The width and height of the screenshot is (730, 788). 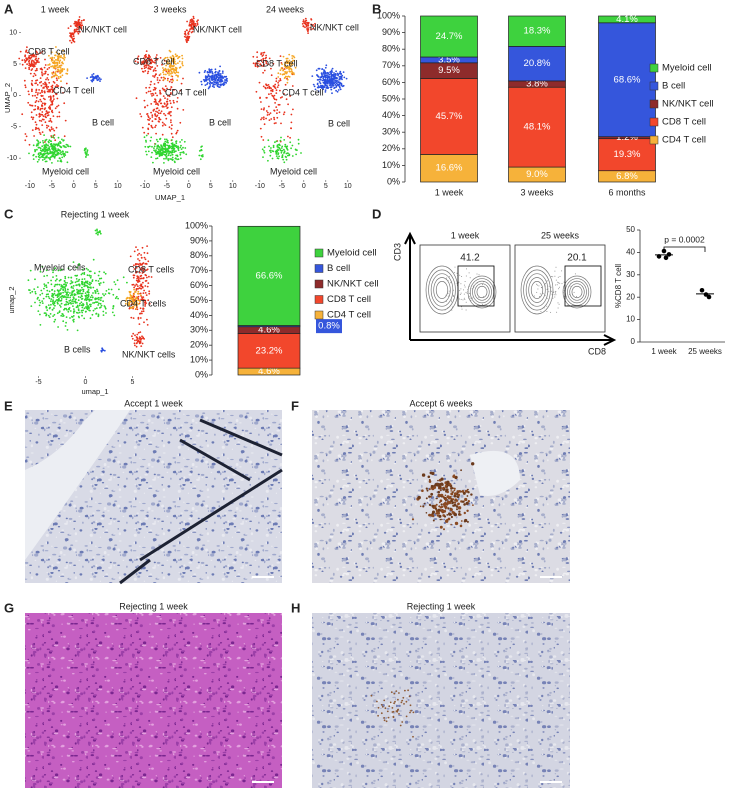 I want to click on value-label: 4.1%, so click(x=627, y=19).